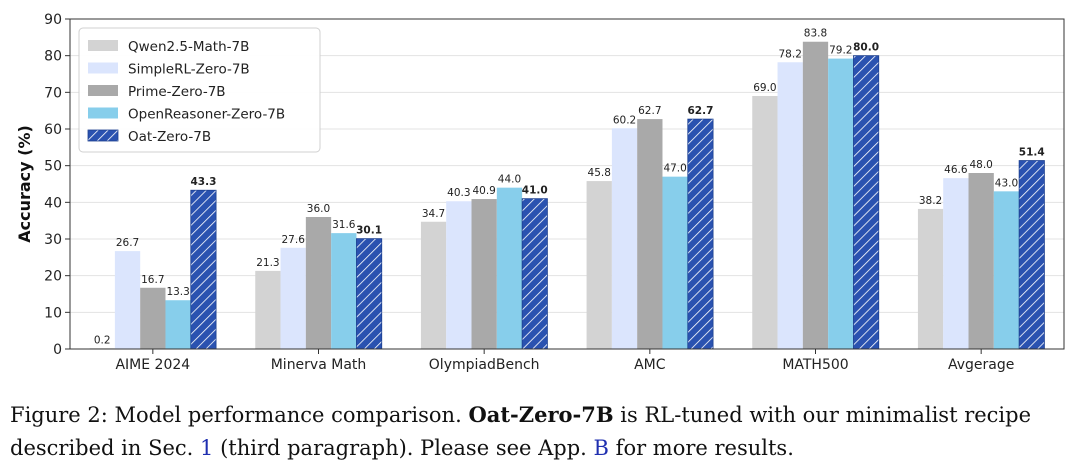  I want to click on bar-value-label: 69.0, so click(764, 88).